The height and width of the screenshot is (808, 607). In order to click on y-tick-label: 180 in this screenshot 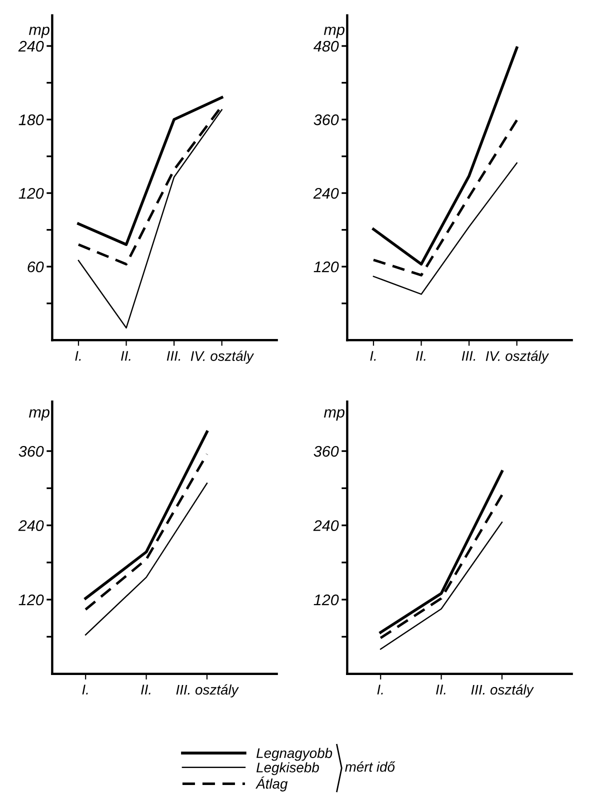, I will do `click(31, 120)`.